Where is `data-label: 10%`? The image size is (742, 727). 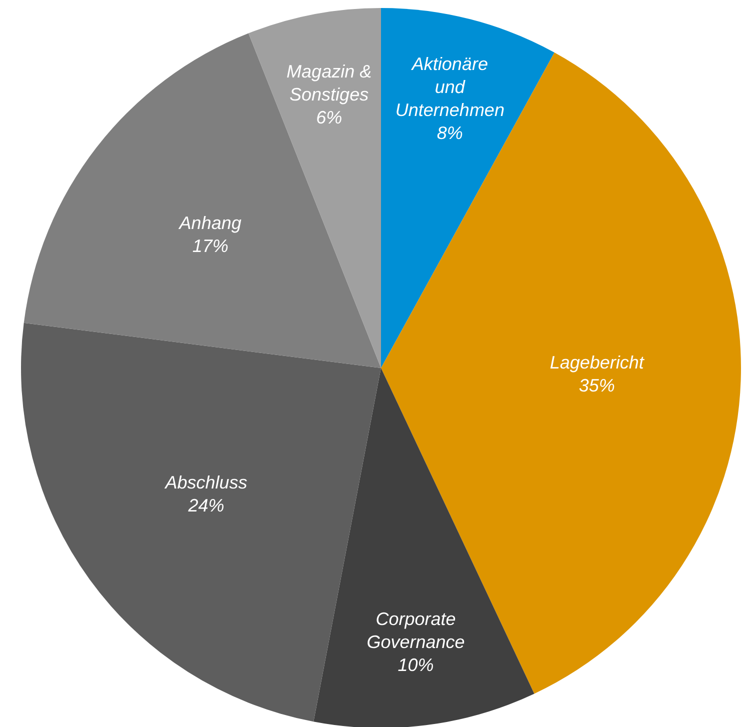 data-label: 10% is located at coordinates (416, 664).